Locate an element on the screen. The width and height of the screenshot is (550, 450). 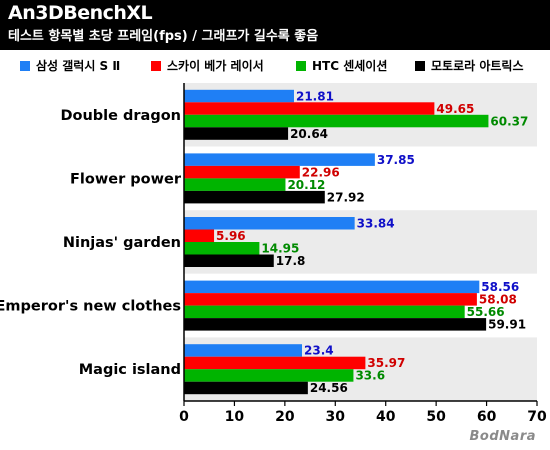
legend-item-galaxy-s2: 삼성 갤럭시 S Ⅱ is located at coordinates (70, 67).